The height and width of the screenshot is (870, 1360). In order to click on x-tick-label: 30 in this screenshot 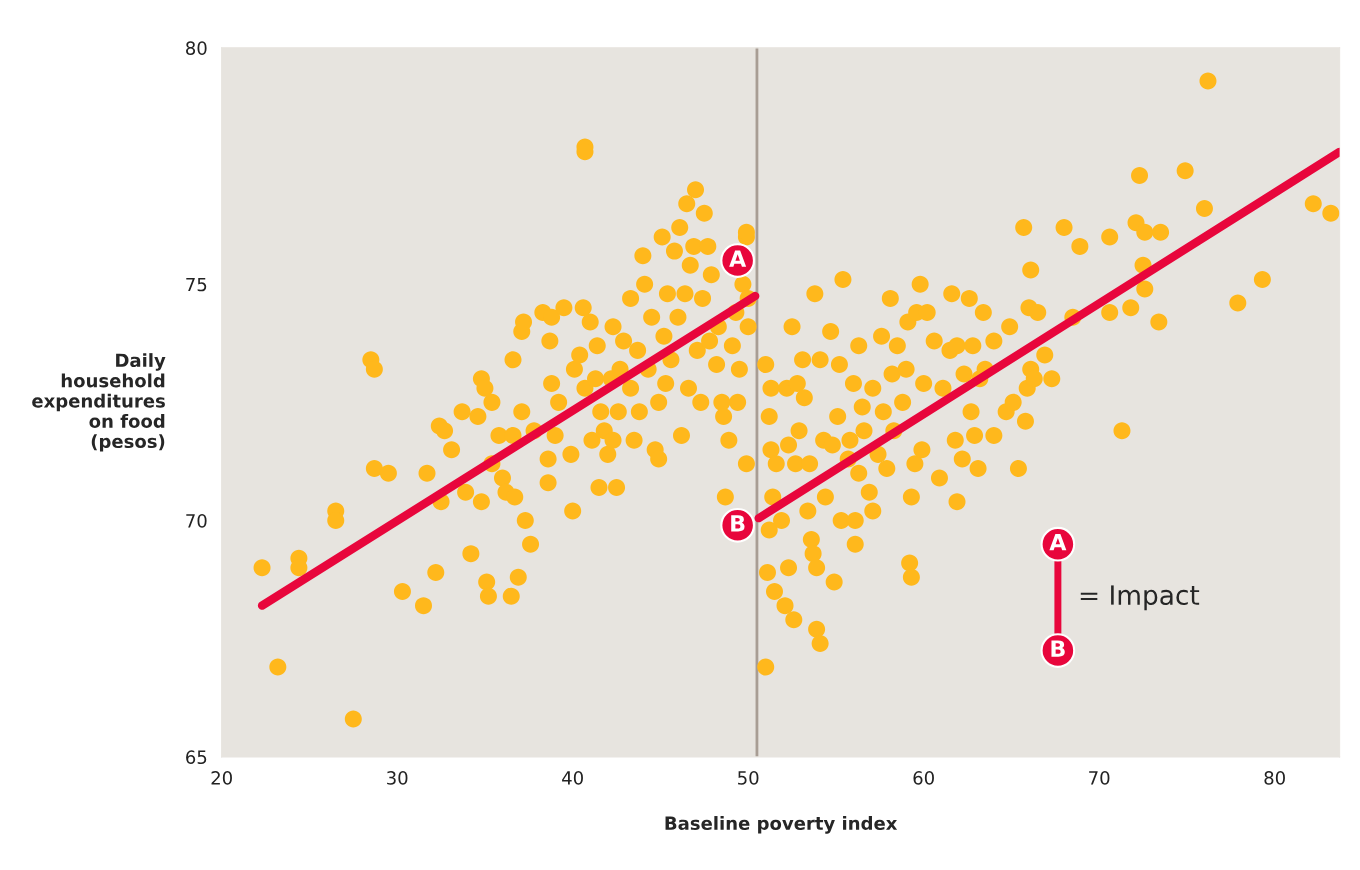, I will do `click(397, 778)`.